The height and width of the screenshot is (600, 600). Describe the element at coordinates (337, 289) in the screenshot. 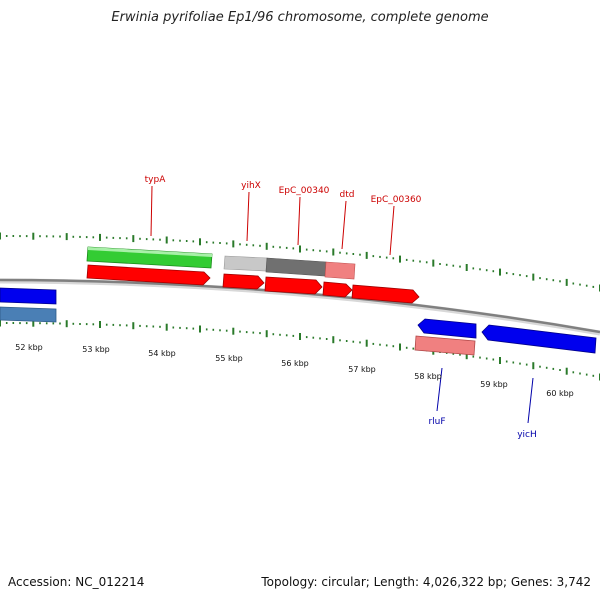

I see `cds-dtd` at that location.